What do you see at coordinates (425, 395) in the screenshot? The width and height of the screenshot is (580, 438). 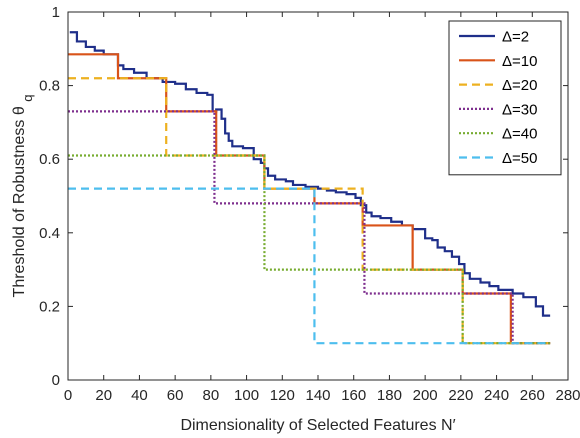 I see `x-tick-label: 200` at bounding box center [425, 395].